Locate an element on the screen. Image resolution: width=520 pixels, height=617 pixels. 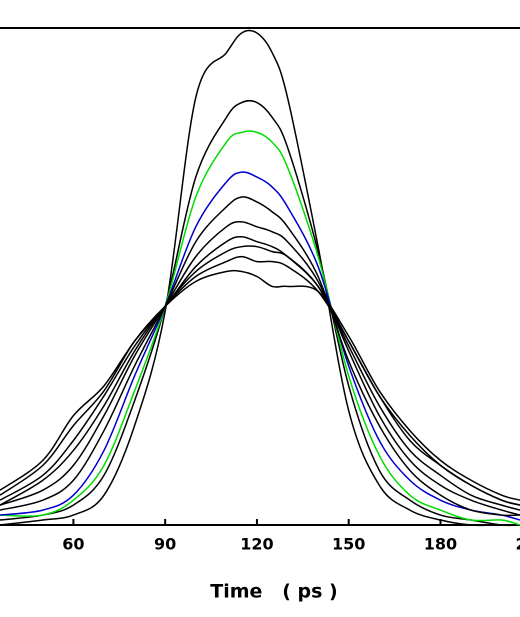
x-tick-label: 90 is located at coordinates (165, 544).